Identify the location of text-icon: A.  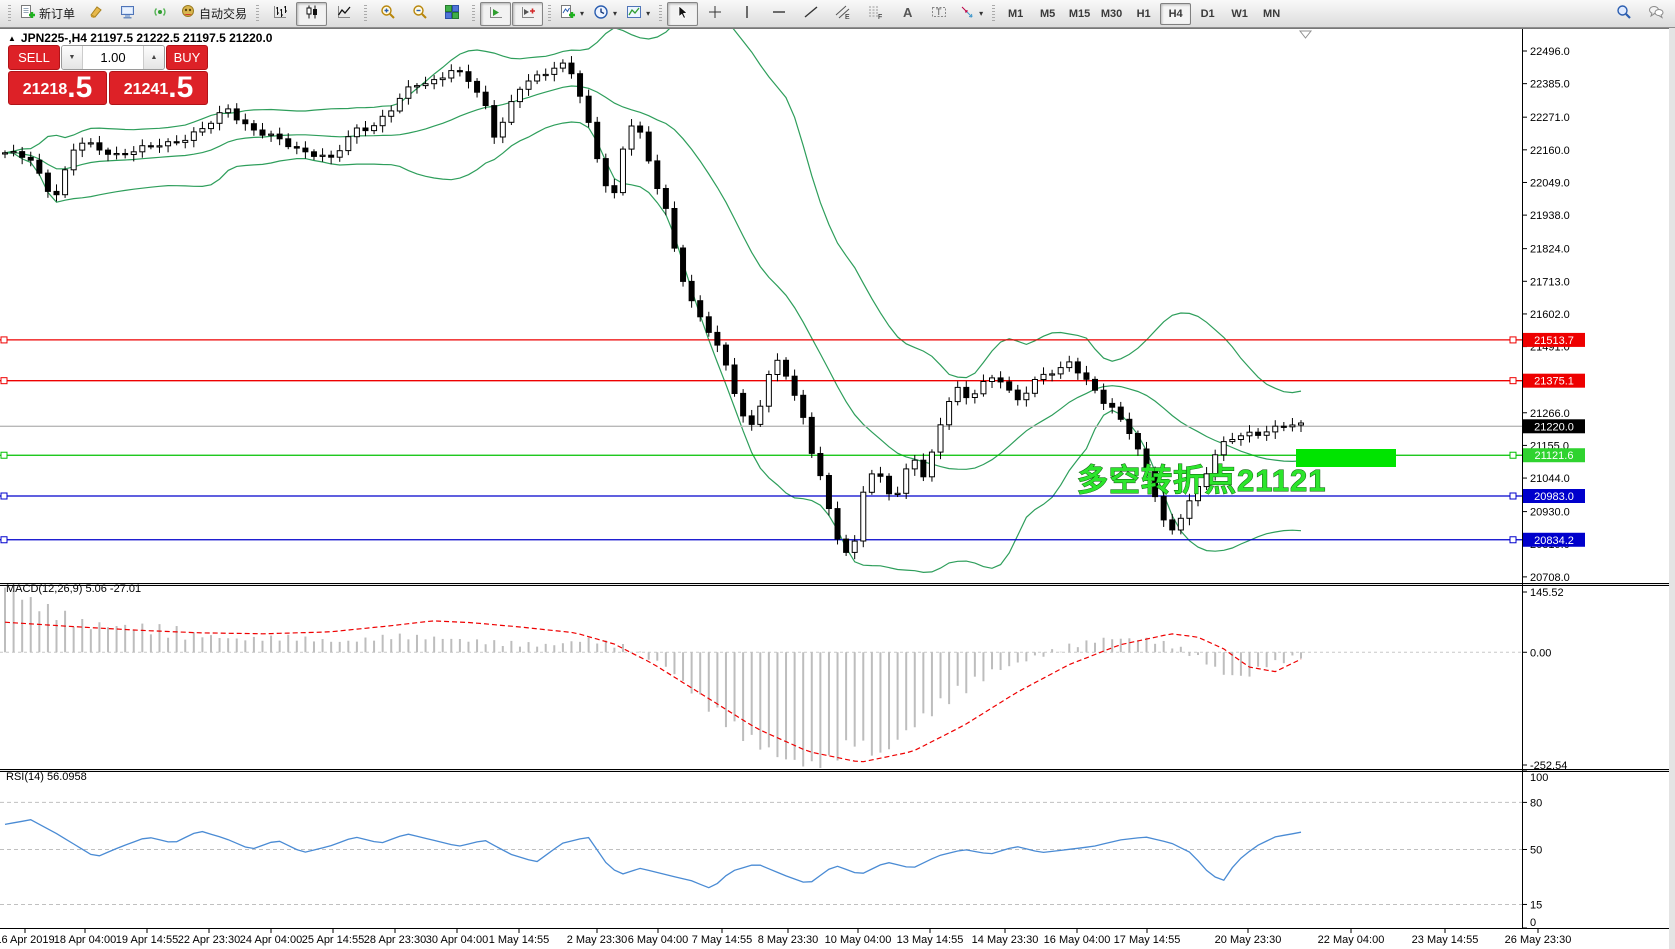
(907, 13).